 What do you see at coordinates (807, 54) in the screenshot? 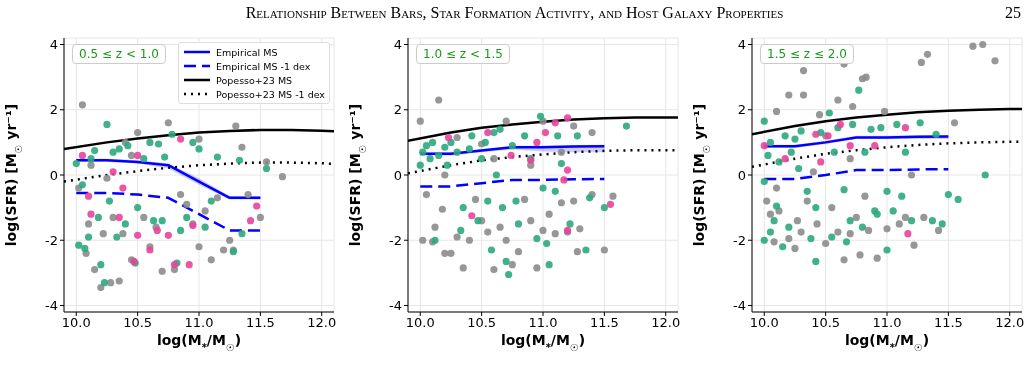
I see `annotation: 1.5 ≤ z ≤ 2.0` at bounding box center [807, 54].